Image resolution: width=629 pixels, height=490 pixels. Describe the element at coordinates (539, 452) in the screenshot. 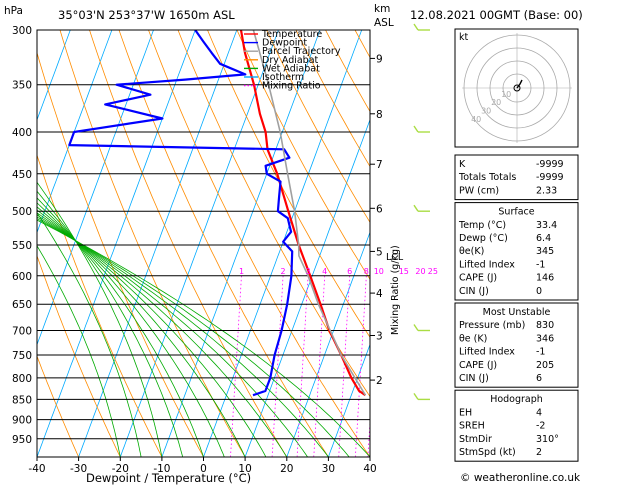

I see `hodograph-stats-box-row-value: 2` at that location.